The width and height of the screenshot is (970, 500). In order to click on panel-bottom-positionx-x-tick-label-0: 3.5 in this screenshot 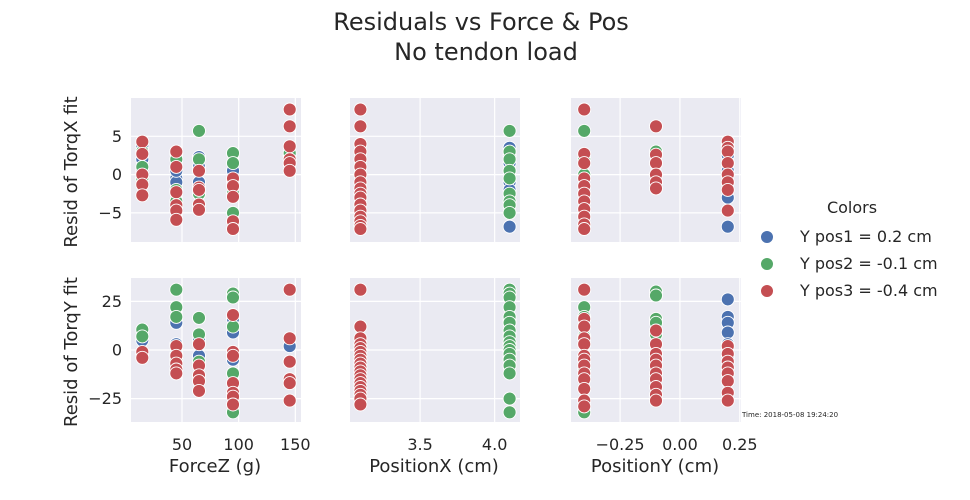, I will do `click(419, 444)`.